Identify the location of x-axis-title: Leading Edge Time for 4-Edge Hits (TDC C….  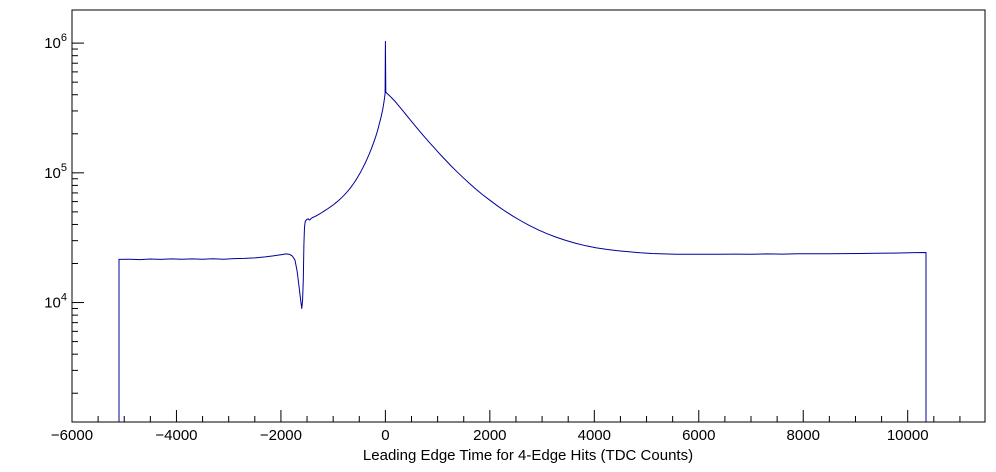
(528, 455).